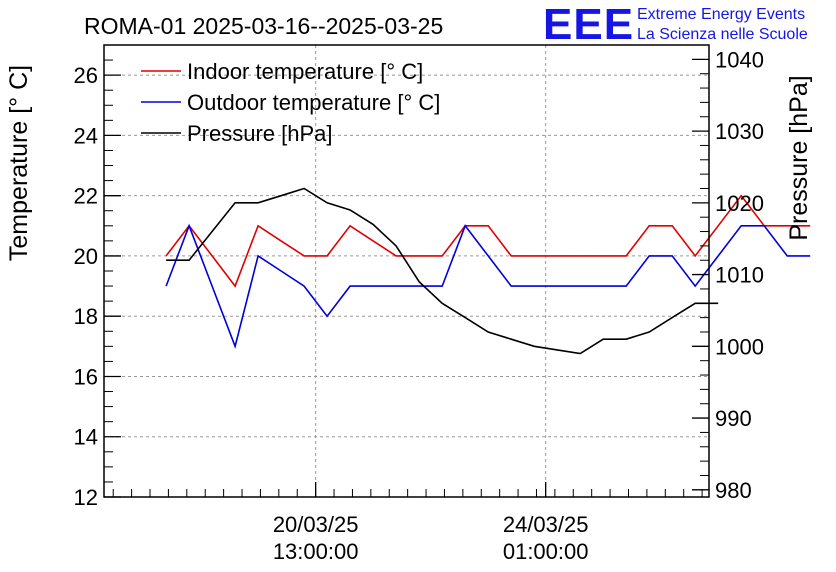 The image size is (836, 572). Describe the element at coordinates (588, 24) in the screenshot. I see `logo-mark: EEE` at that location.